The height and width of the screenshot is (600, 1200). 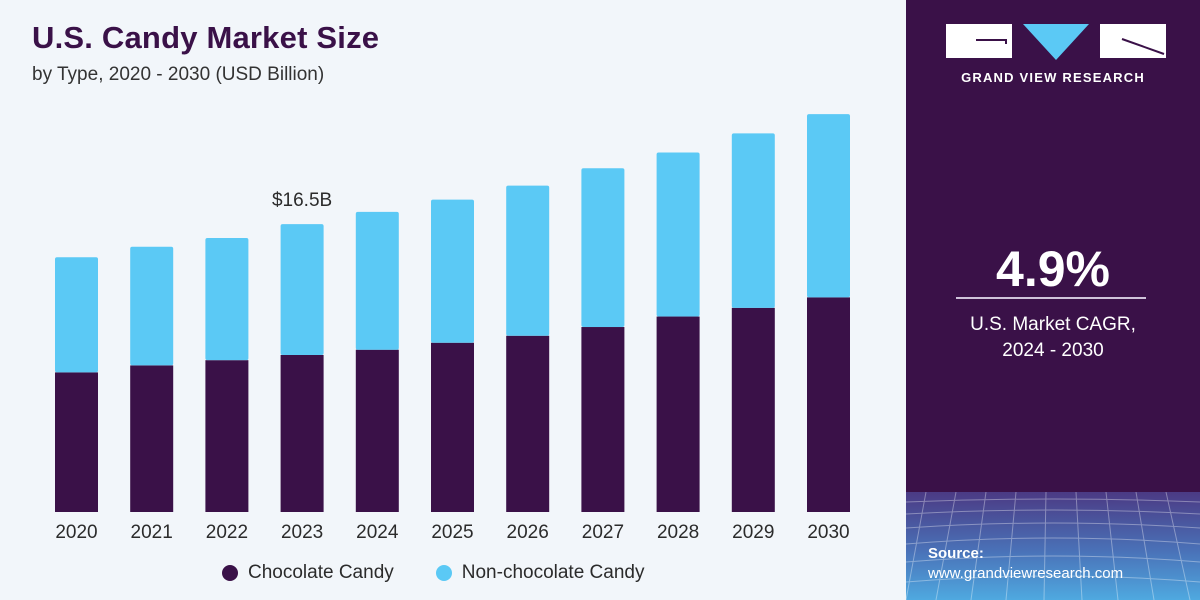 I want to click on bar-non-chocolate-2023, so click(x=302, y=289).